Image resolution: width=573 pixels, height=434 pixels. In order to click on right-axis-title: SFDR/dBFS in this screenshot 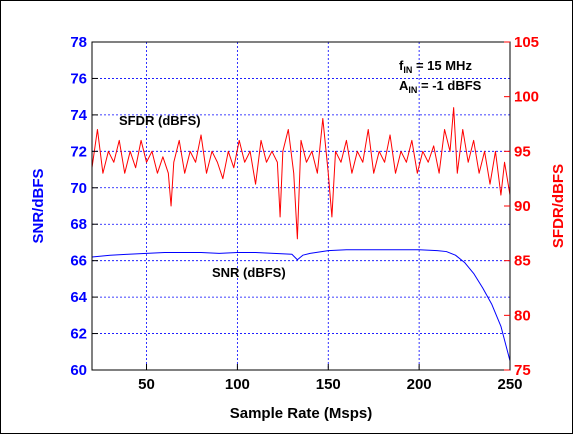, I will do `click(558, 206)`.